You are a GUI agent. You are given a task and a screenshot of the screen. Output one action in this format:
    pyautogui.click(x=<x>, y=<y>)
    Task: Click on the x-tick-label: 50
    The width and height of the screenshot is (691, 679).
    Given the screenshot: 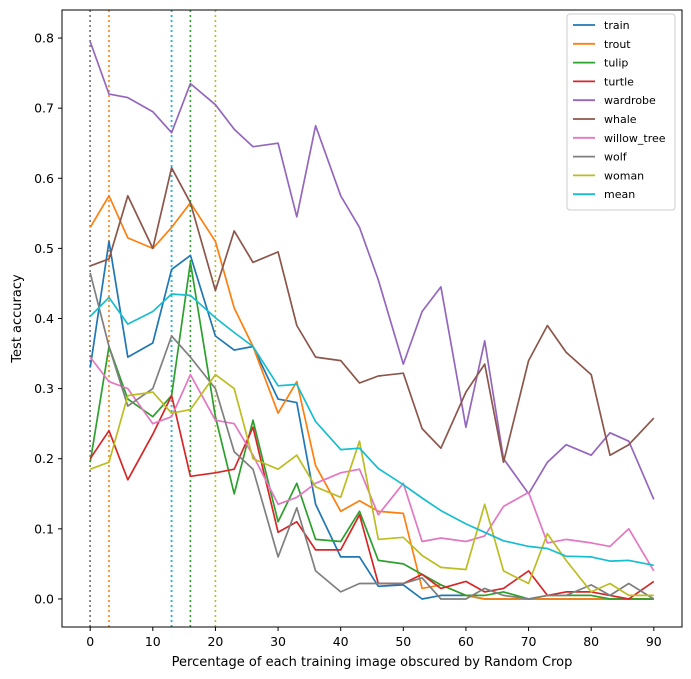 What is the action you would take?
    pyautogui.click(x=403, y=641)
    